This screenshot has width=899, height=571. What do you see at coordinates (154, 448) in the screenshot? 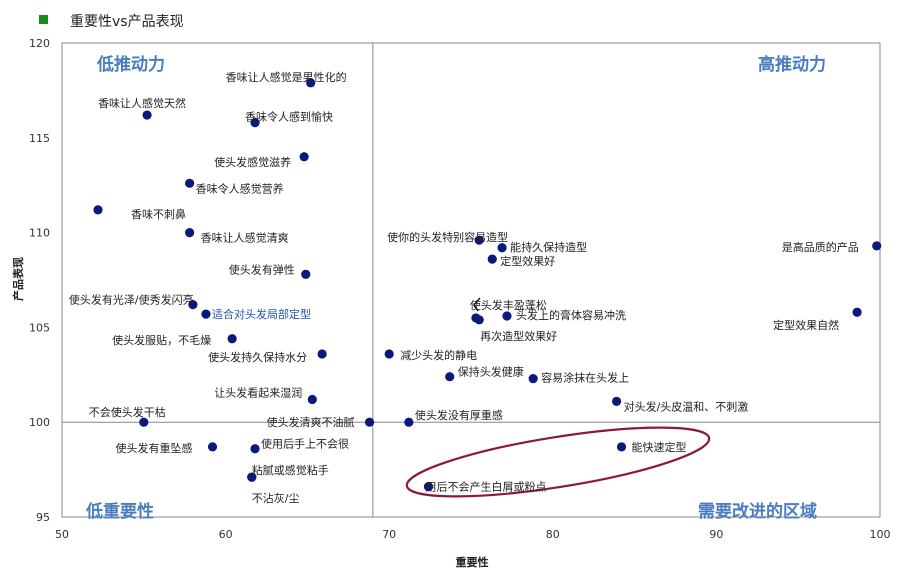
I see `point-label: 使头发有重坠感` at bounding box center [154, 448].